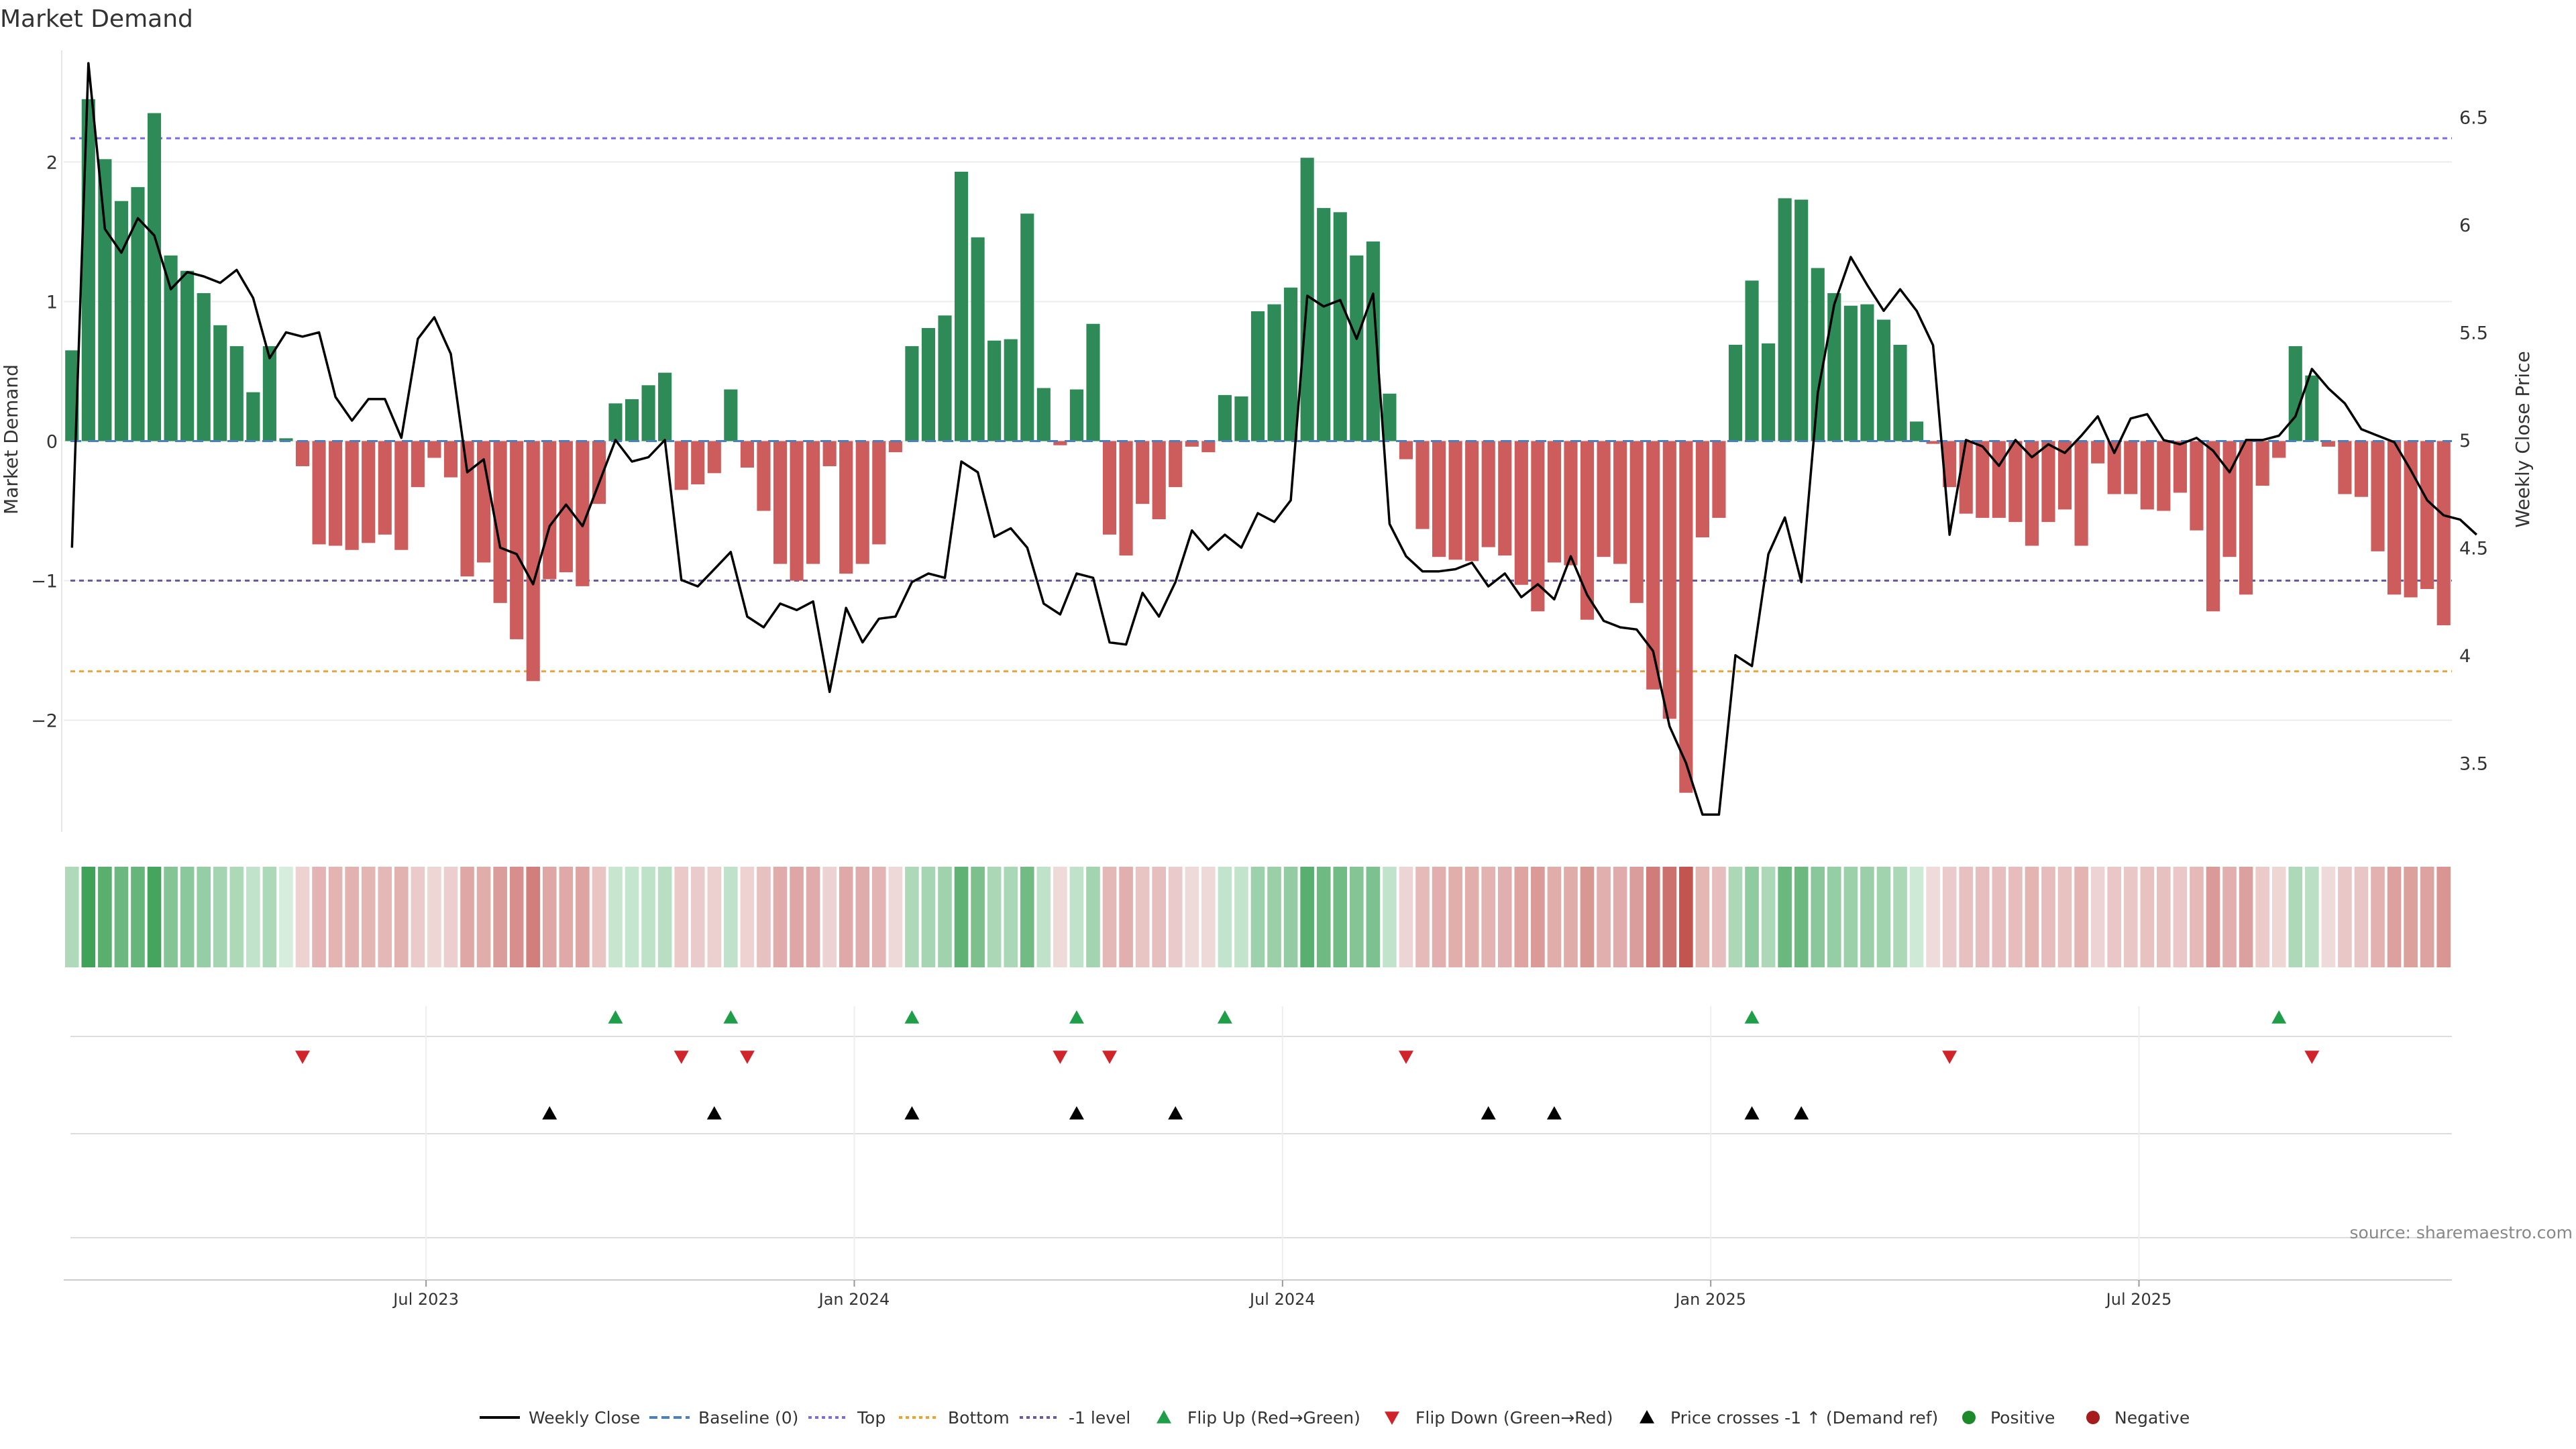 The width and height of the screenshot is (2576, 1449). I want to click on right-axis-label: Weekly Close Price, so click(2523, 439).